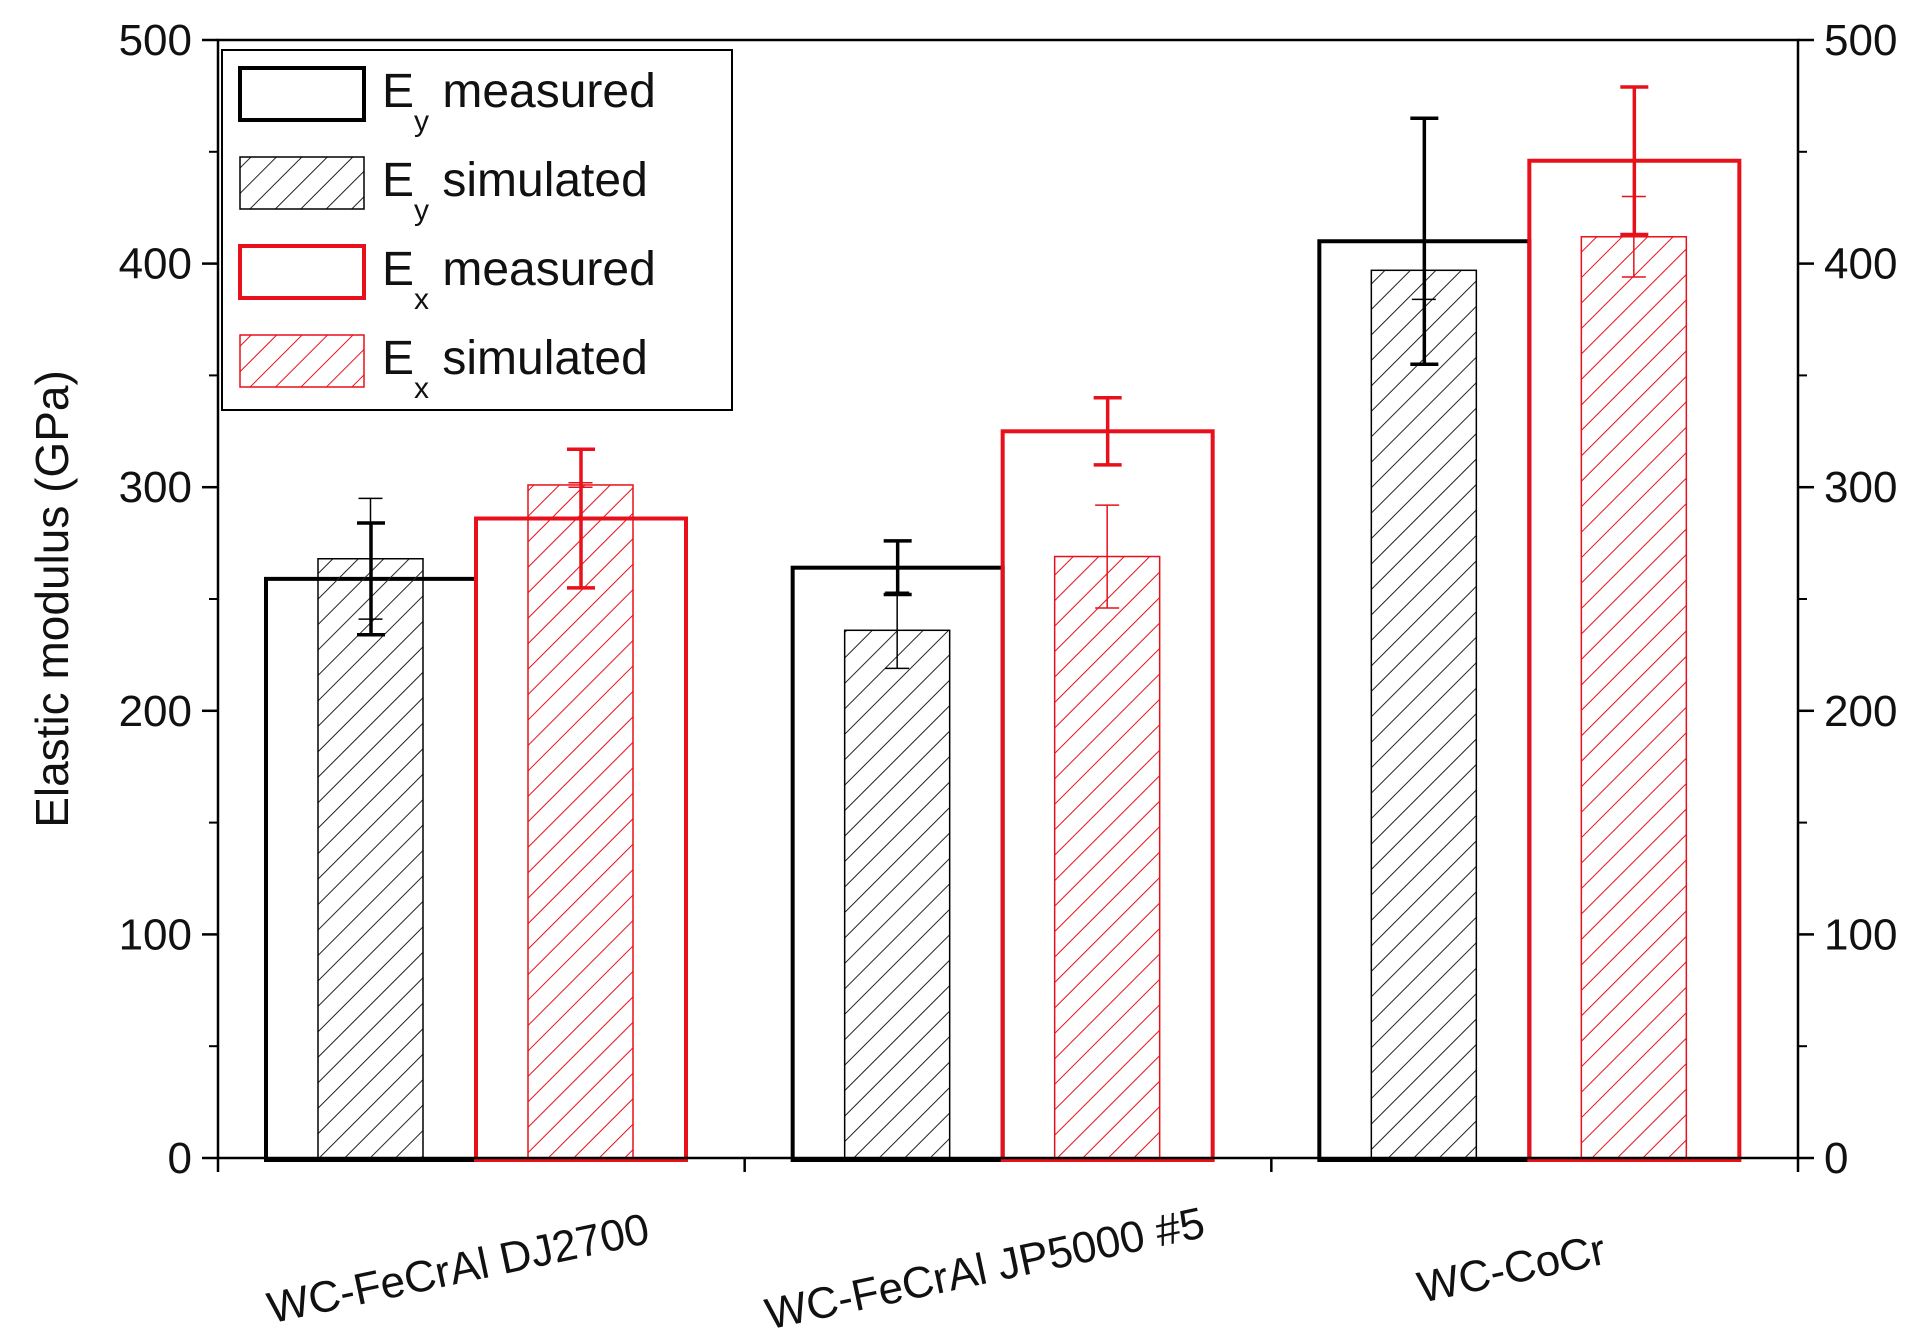 The image size is (1923, 1344). I want to click on y-axis-title: Elastic modulus (GPa), so click(52, 599).